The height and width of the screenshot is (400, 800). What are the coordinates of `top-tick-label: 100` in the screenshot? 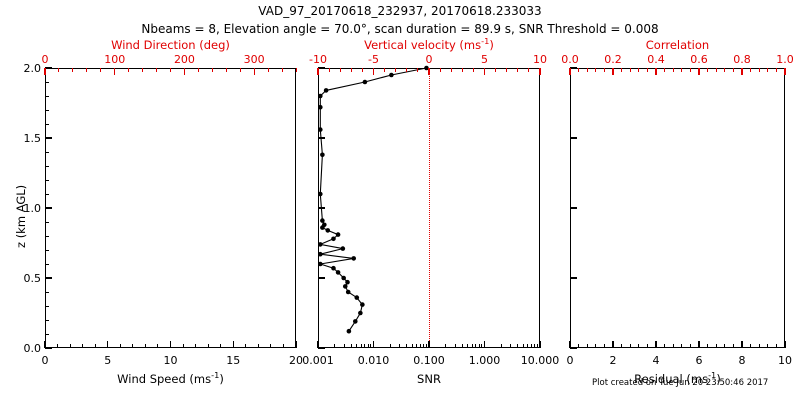 It's located at (115, 59).